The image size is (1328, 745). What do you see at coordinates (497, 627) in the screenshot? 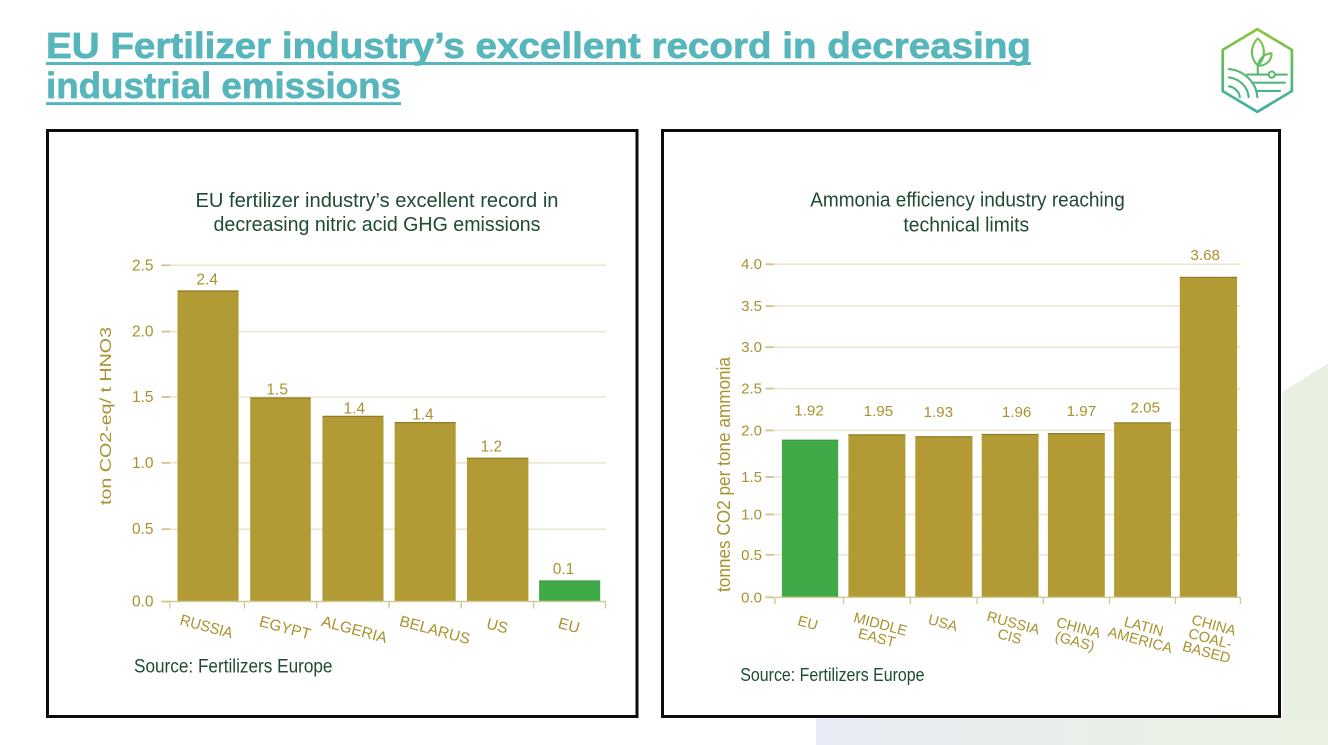
I see `svg-text: US` at bounding box center [497, 627].